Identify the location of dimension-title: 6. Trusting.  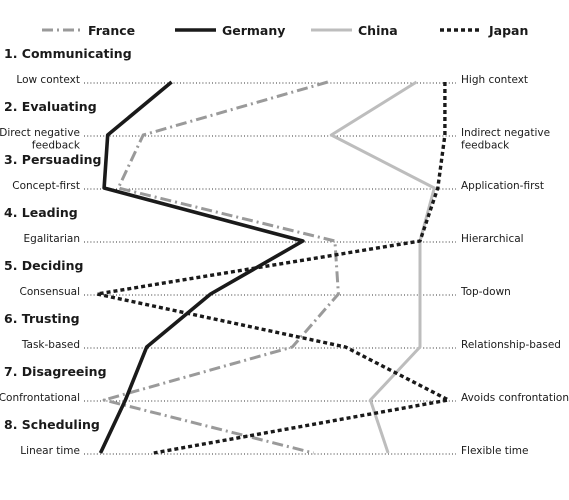
(42, 318).